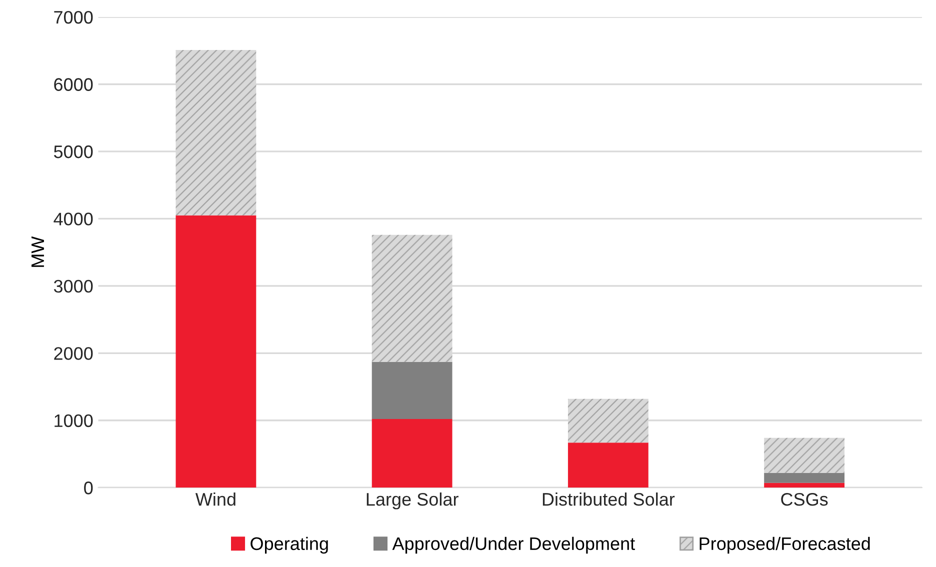  What do you see at coordinates (73, 286) in the screenshot?
I see `y-tick-label: 3000` at bounding box center [73, 286].